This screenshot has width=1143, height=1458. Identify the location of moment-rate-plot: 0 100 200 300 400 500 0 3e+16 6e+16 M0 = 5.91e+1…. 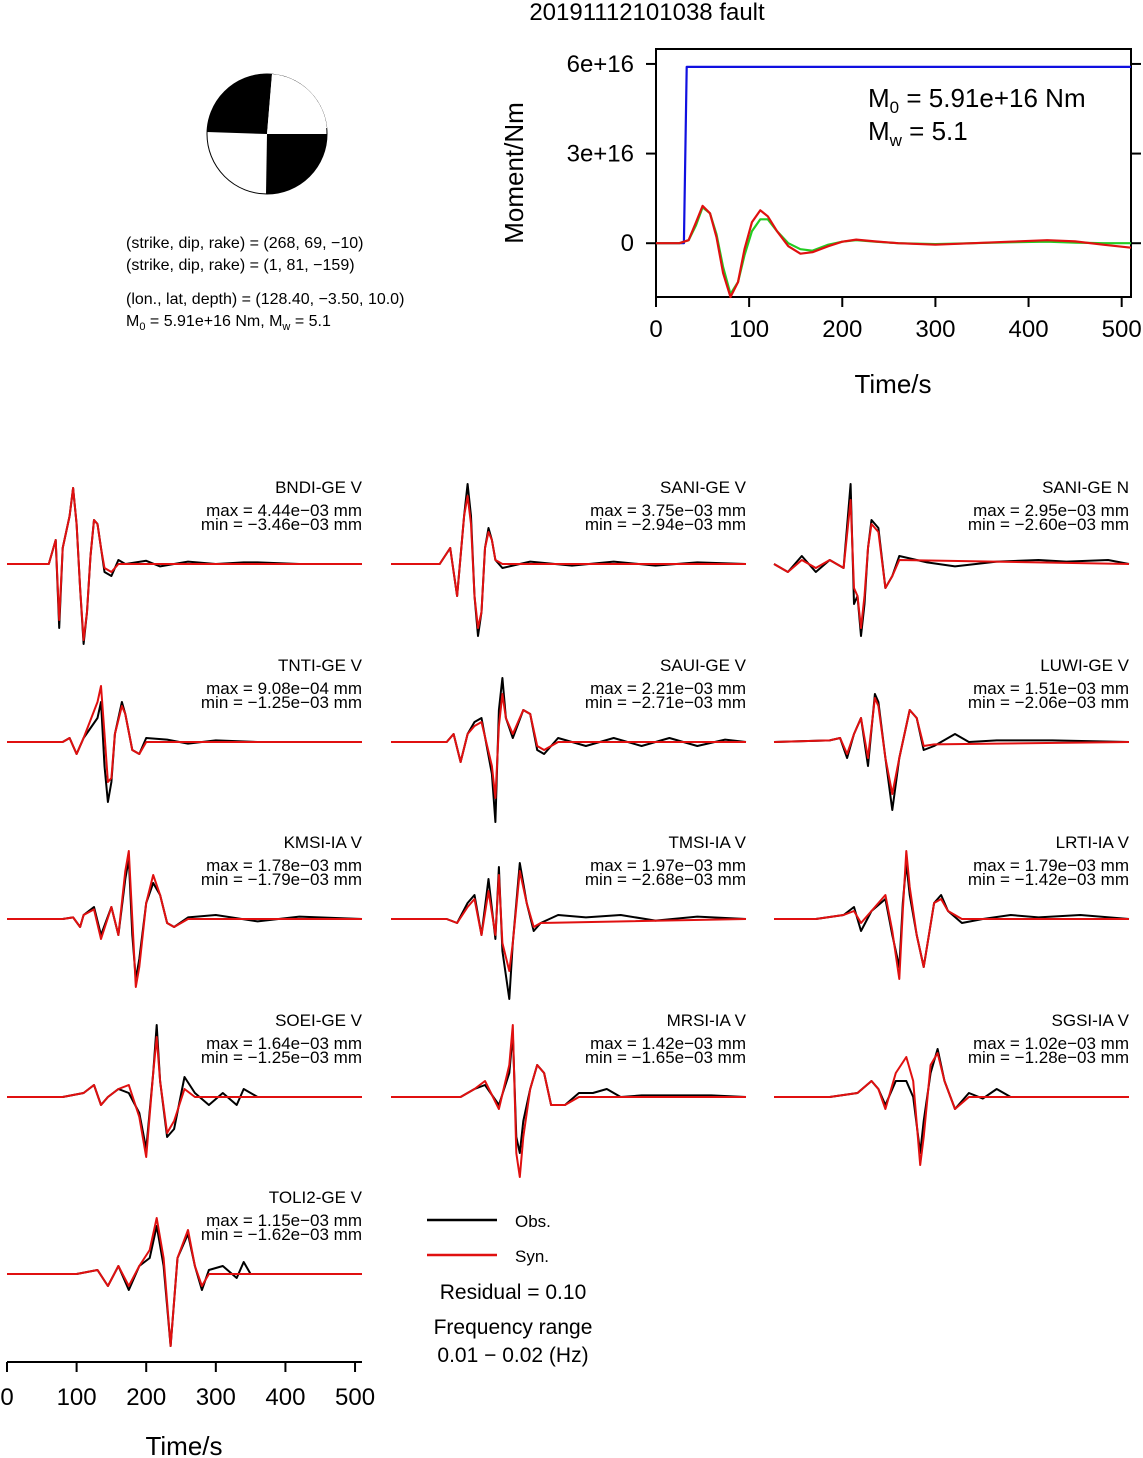
(820, 223).